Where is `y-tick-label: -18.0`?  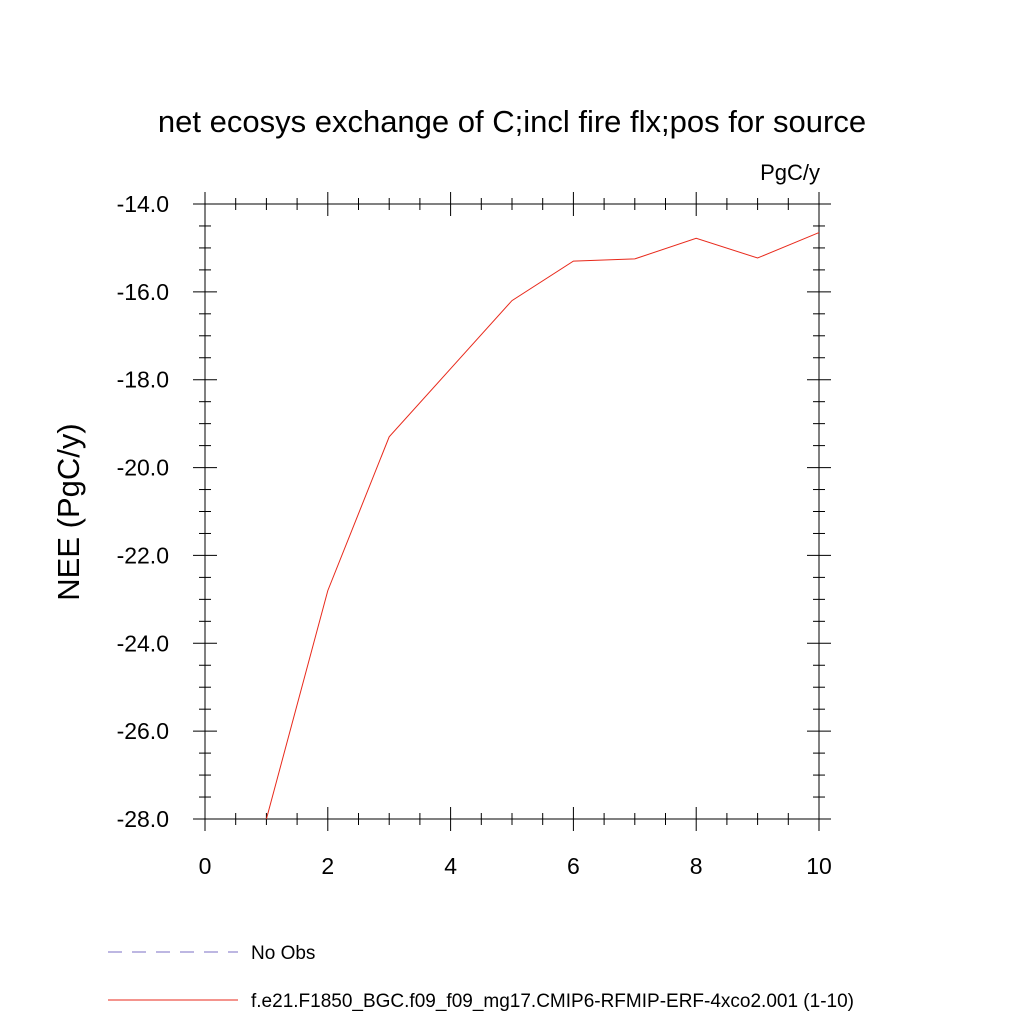 y-tick-label: -18.0 is located at coordinates (143, 380).